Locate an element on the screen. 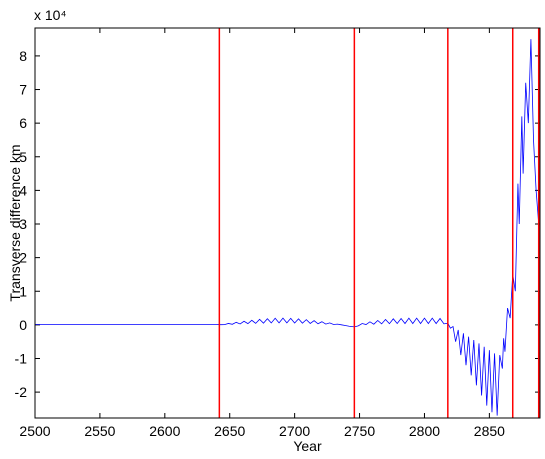  x-tick-label: 2800 is located at coordinates (424, 431).